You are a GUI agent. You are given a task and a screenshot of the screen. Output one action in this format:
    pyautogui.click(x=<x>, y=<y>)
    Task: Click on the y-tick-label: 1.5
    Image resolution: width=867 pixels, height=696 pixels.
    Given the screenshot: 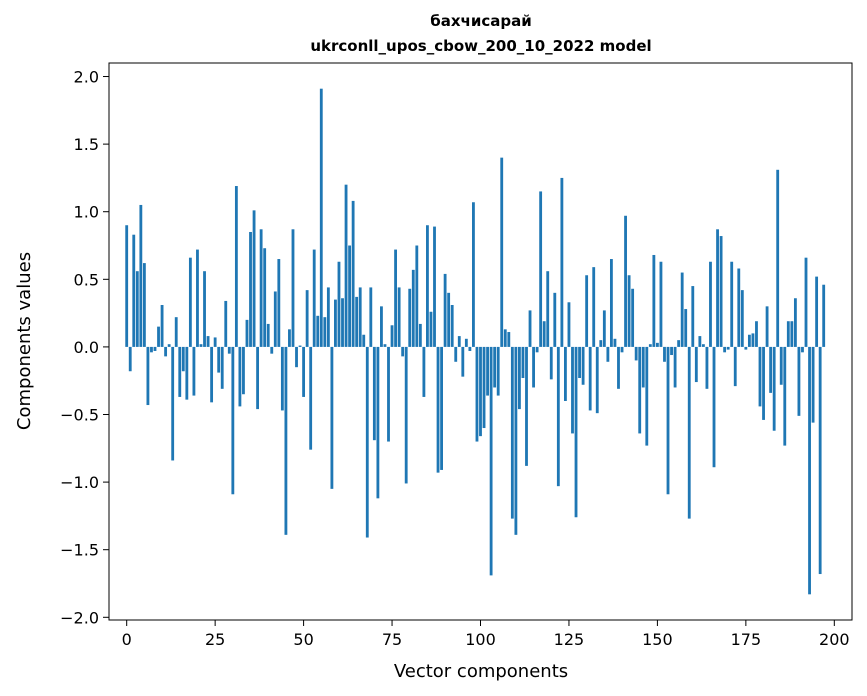 What is the action you would take?
    pyautogui.click(x=86, y=144)
    